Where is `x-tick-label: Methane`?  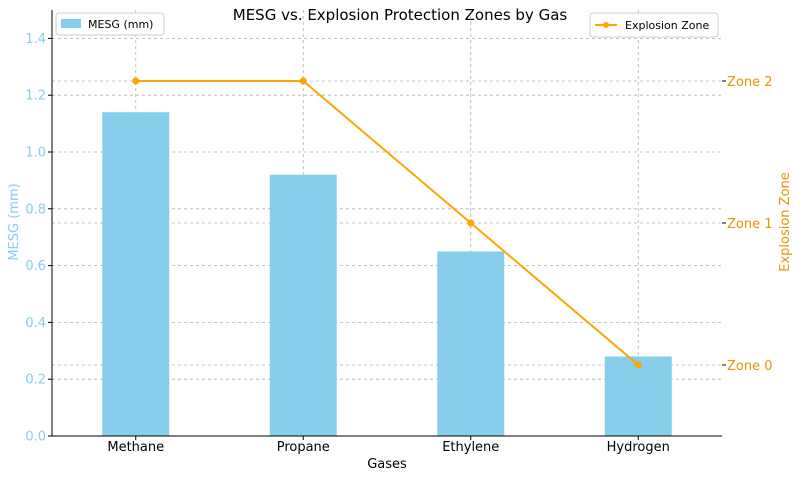 x-tick-label: Methane is located at coordinates (135, 447).